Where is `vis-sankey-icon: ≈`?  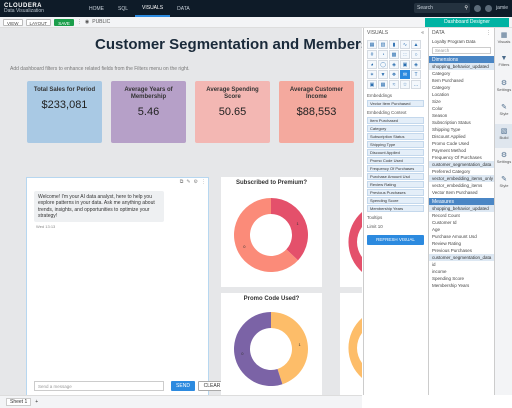
vis-sankey-icon: ≈ is located at coordinates (394, 84).